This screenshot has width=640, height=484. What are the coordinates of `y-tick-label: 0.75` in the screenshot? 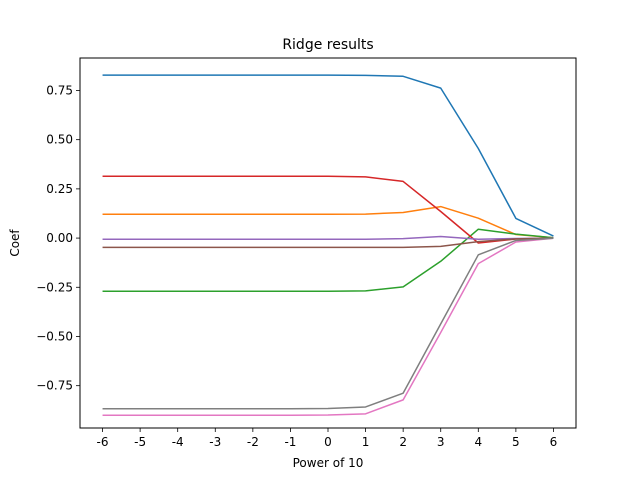 It's located at (59, 90).